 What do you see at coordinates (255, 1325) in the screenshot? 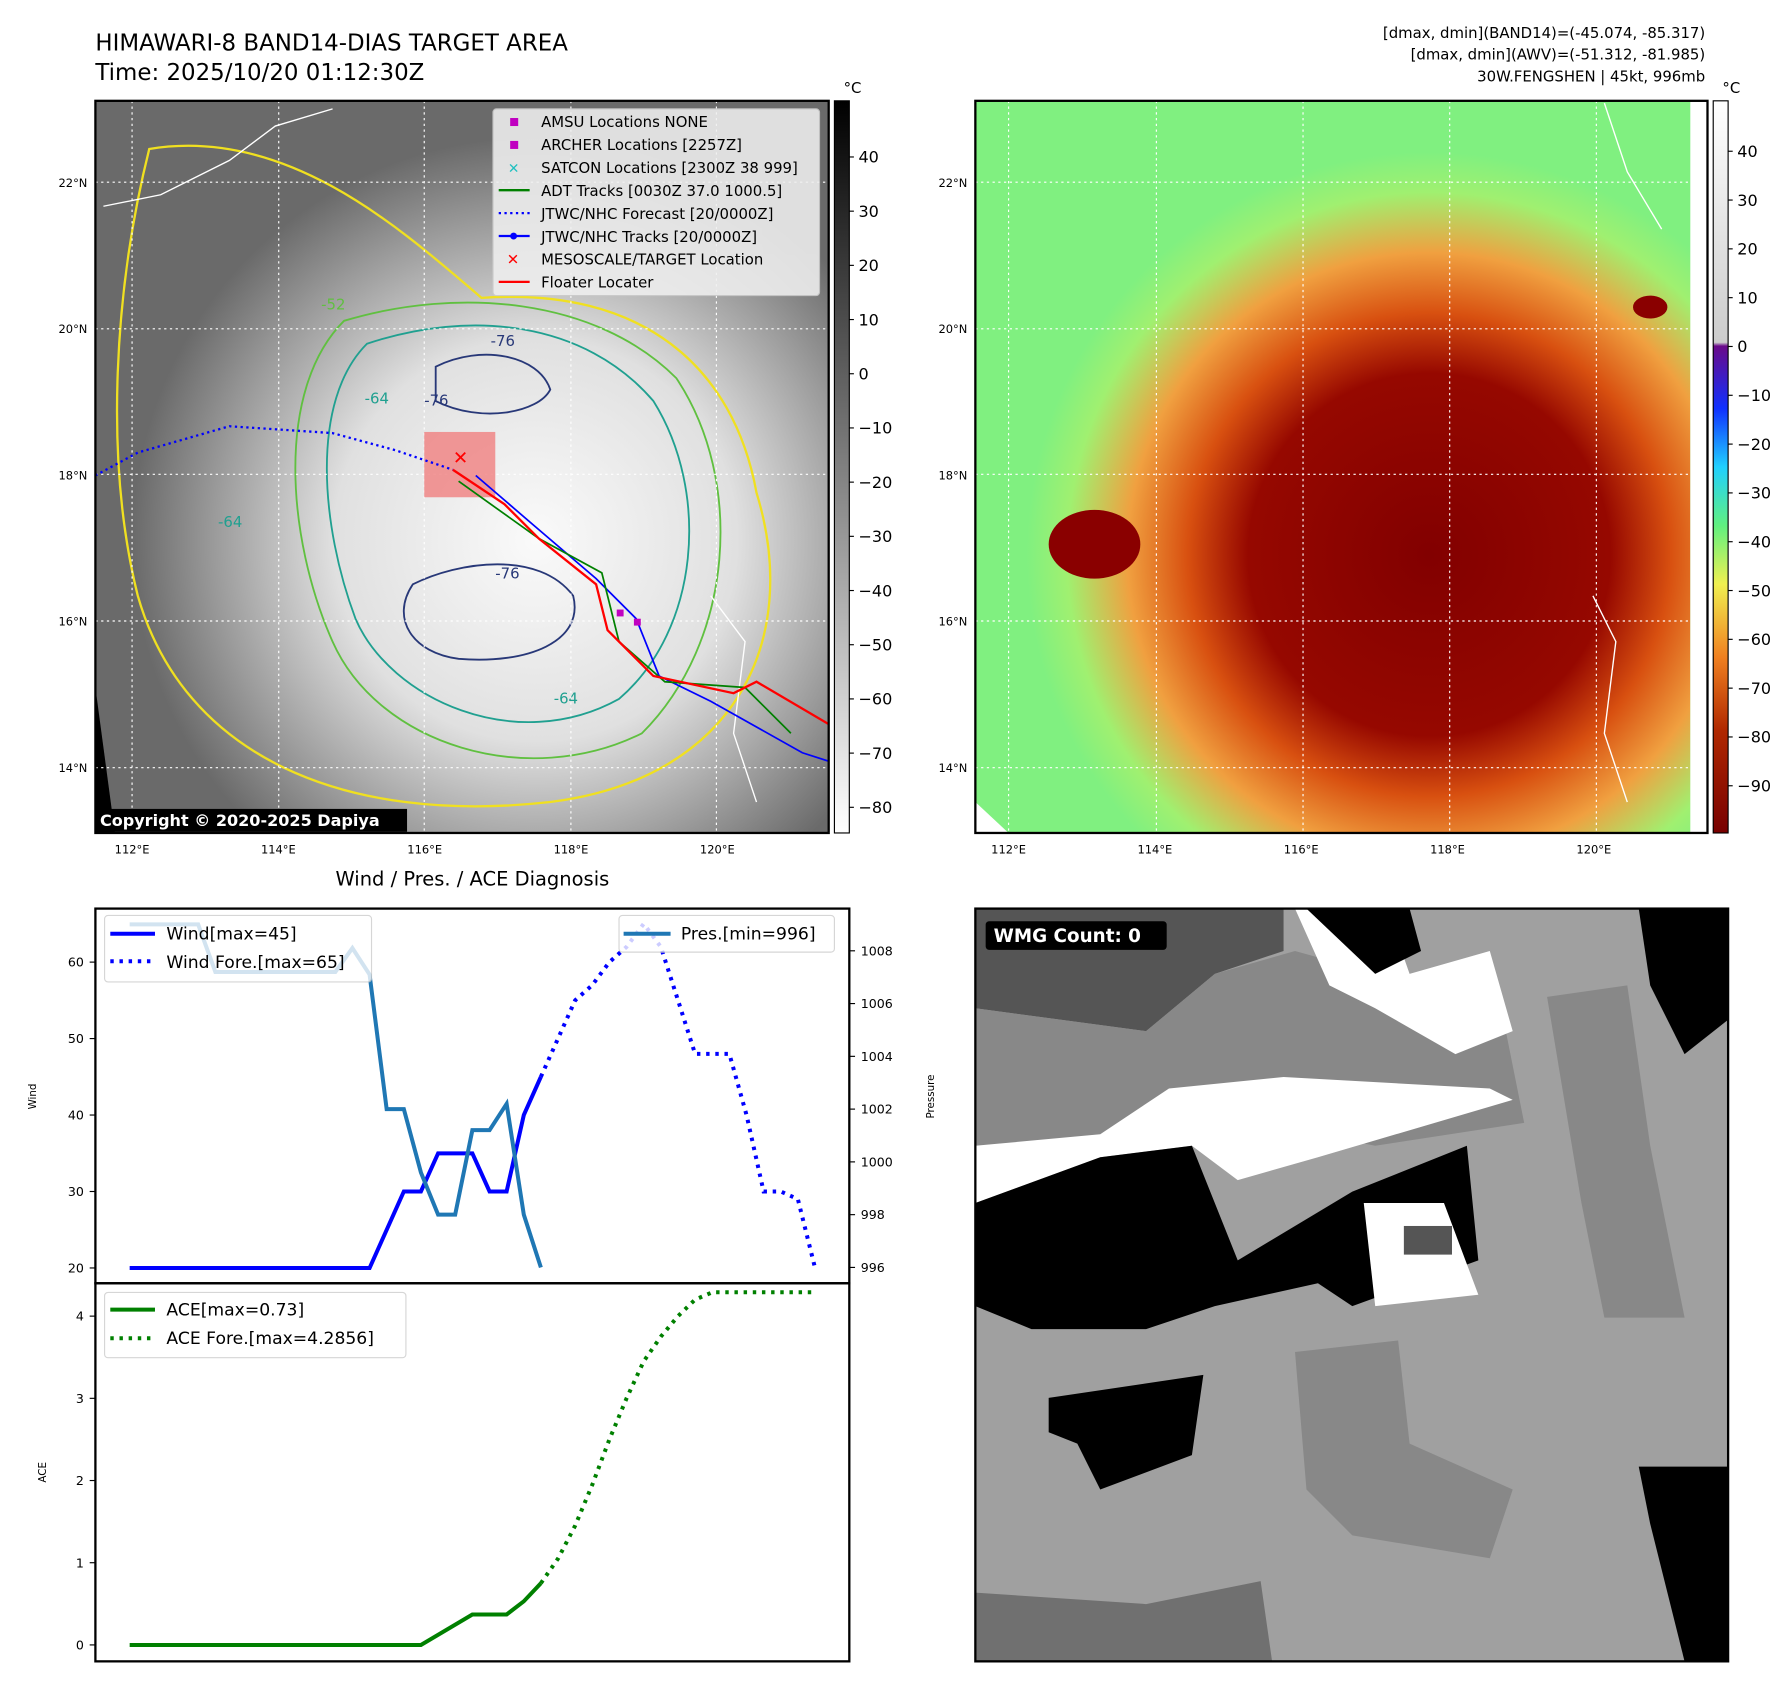
I see `ace-legend: ACE[max=0.73] ACE Fore.[max=4.2856]` at bounding box center [255, 1325].